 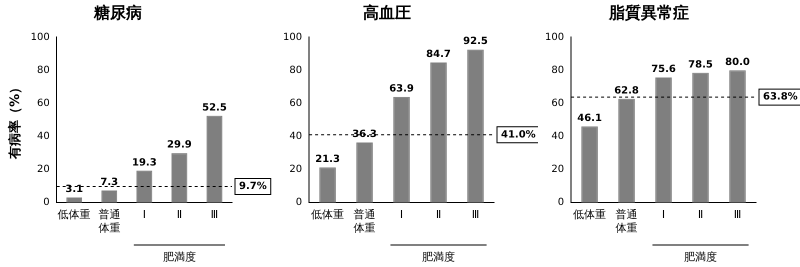 I want to click on data-label: 63.9, so click(x=401, y=89).